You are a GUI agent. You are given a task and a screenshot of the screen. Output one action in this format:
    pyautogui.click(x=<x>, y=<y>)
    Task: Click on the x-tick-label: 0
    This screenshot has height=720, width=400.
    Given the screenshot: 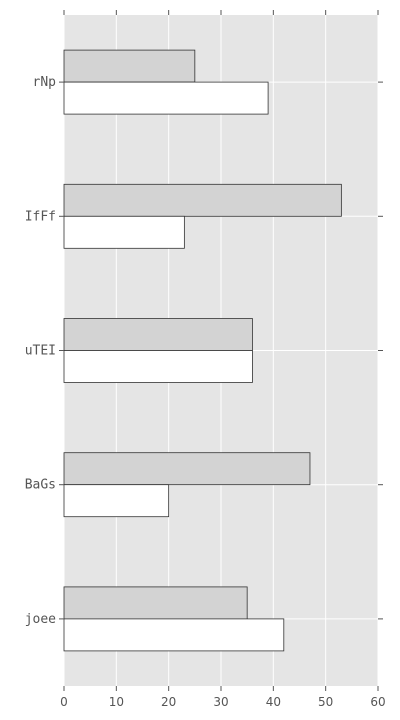 What is the action you would take?
    pyautogui.click(x=64, y=702)
    